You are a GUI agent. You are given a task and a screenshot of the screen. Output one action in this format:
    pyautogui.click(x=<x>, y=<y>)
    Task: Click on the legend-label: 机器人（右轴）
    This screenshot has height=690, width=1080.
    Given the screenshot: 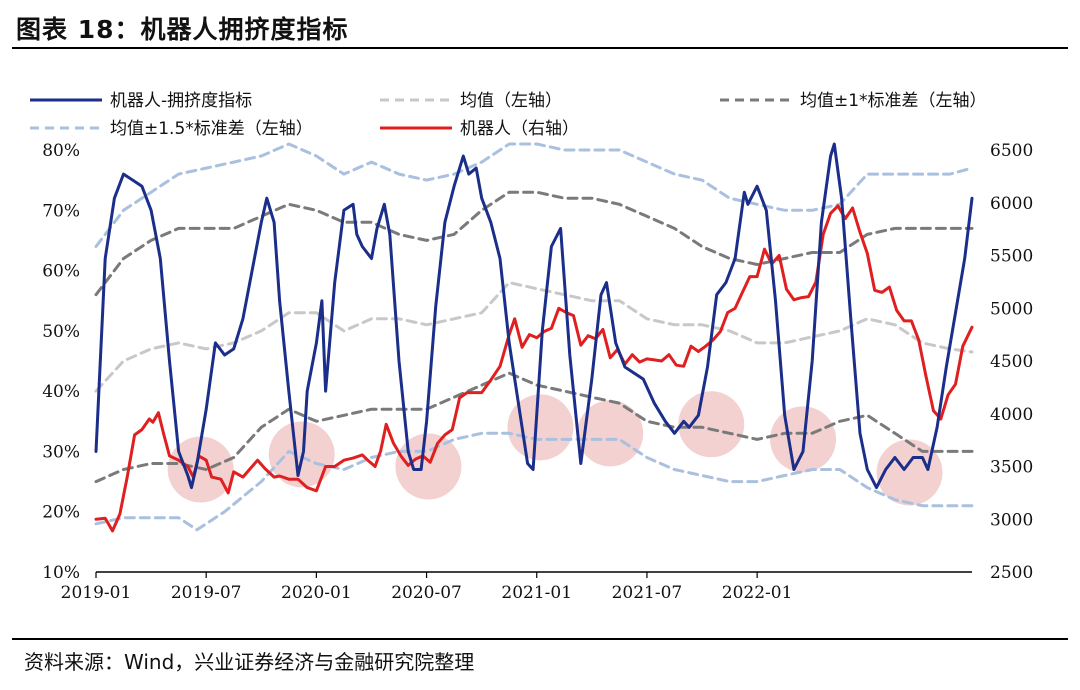 What is the action you would take?
    pyautogui.click(x=519, y=129)
    